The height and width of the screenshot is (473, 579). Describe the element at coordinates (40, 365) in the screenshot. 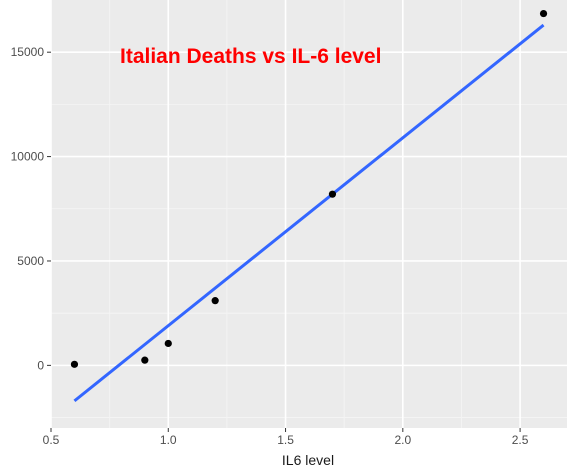

I see `y-tick-label: 0` at that location.